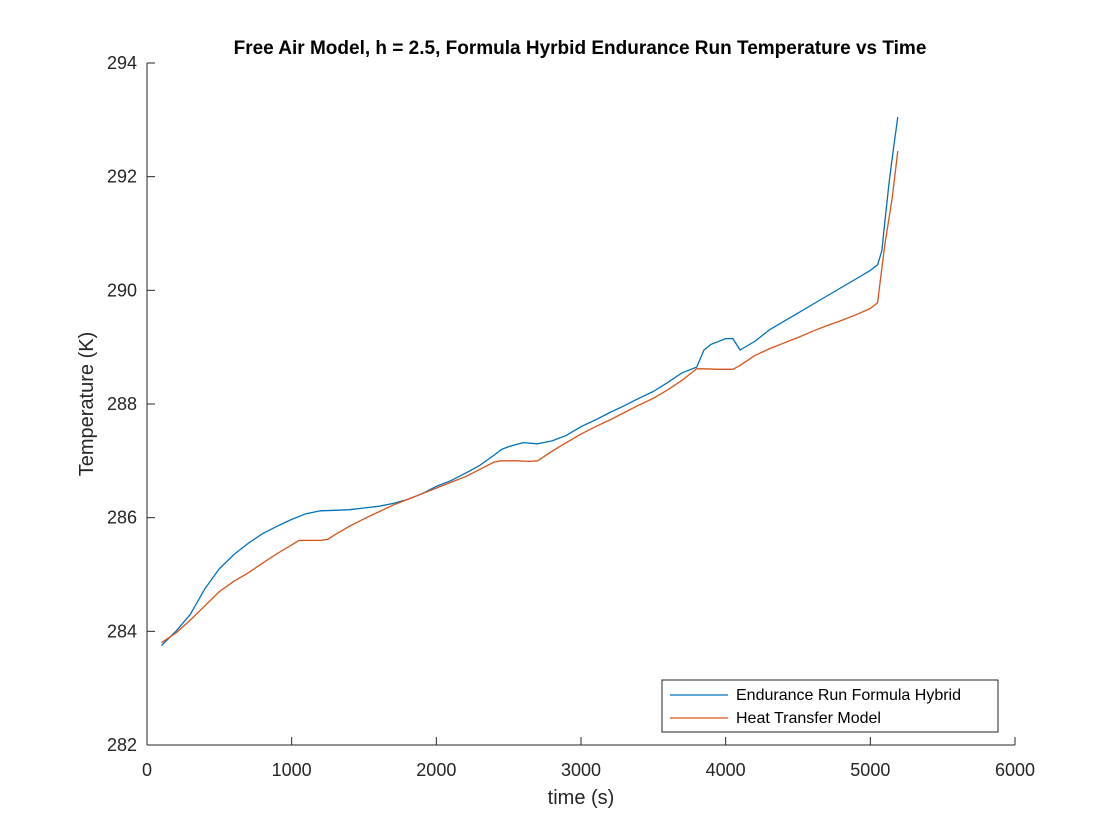 This screenshot has width=1120, height=840. I want to click on legend-box, so click(830, 706).